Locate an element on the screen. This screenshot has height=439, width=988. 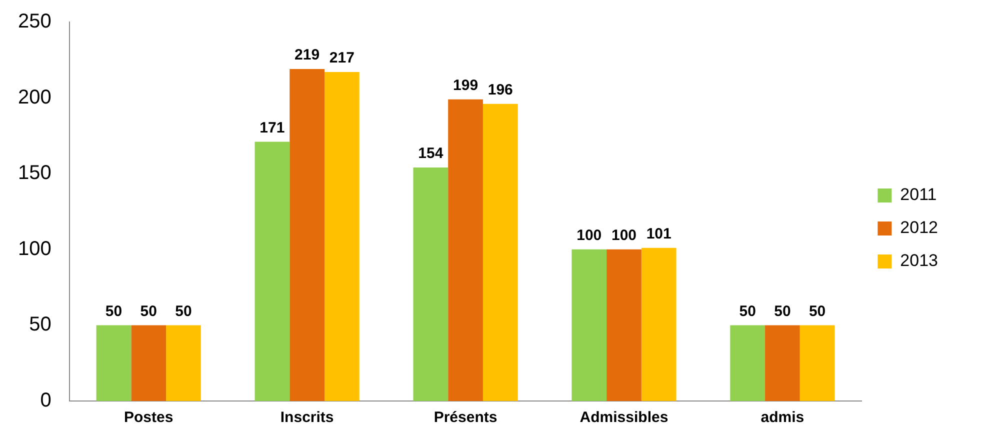
data-label: 101 is located at coordinates (659, 234).